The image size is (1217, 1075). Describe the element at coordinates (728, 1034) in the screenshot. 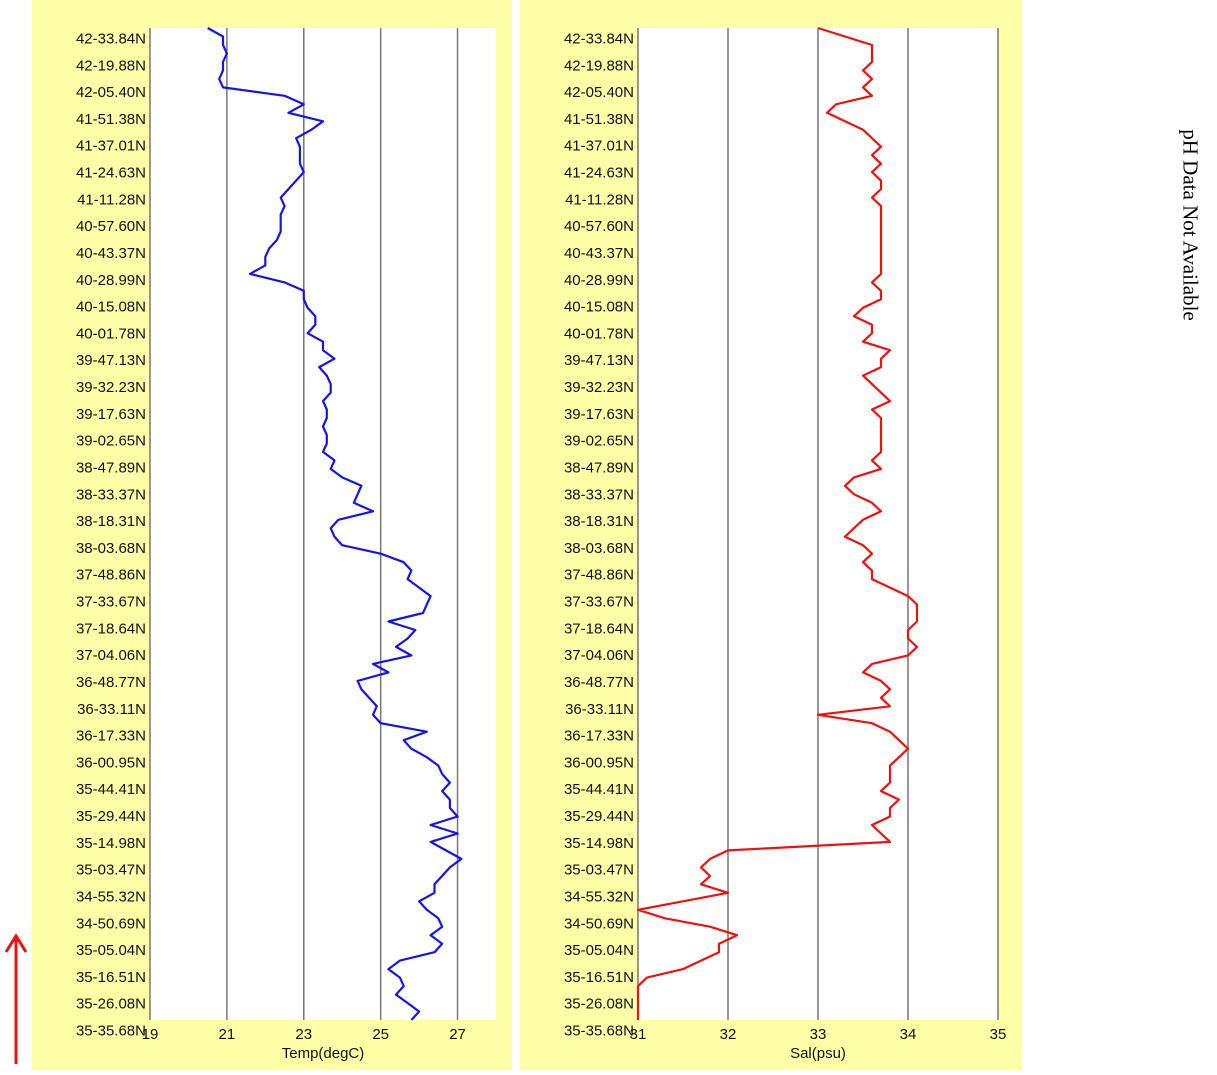

I see `x-tick-label: 32` at that location.